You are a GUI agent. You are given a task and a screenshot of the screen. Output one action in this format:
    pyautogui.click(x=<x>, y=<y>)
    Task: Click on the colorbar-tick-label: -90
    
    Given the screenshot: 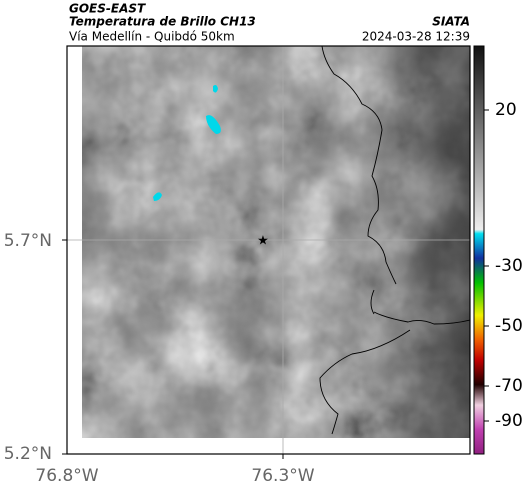 What is the action you would take?
    pyautogui.click(x=509, y=421)
    